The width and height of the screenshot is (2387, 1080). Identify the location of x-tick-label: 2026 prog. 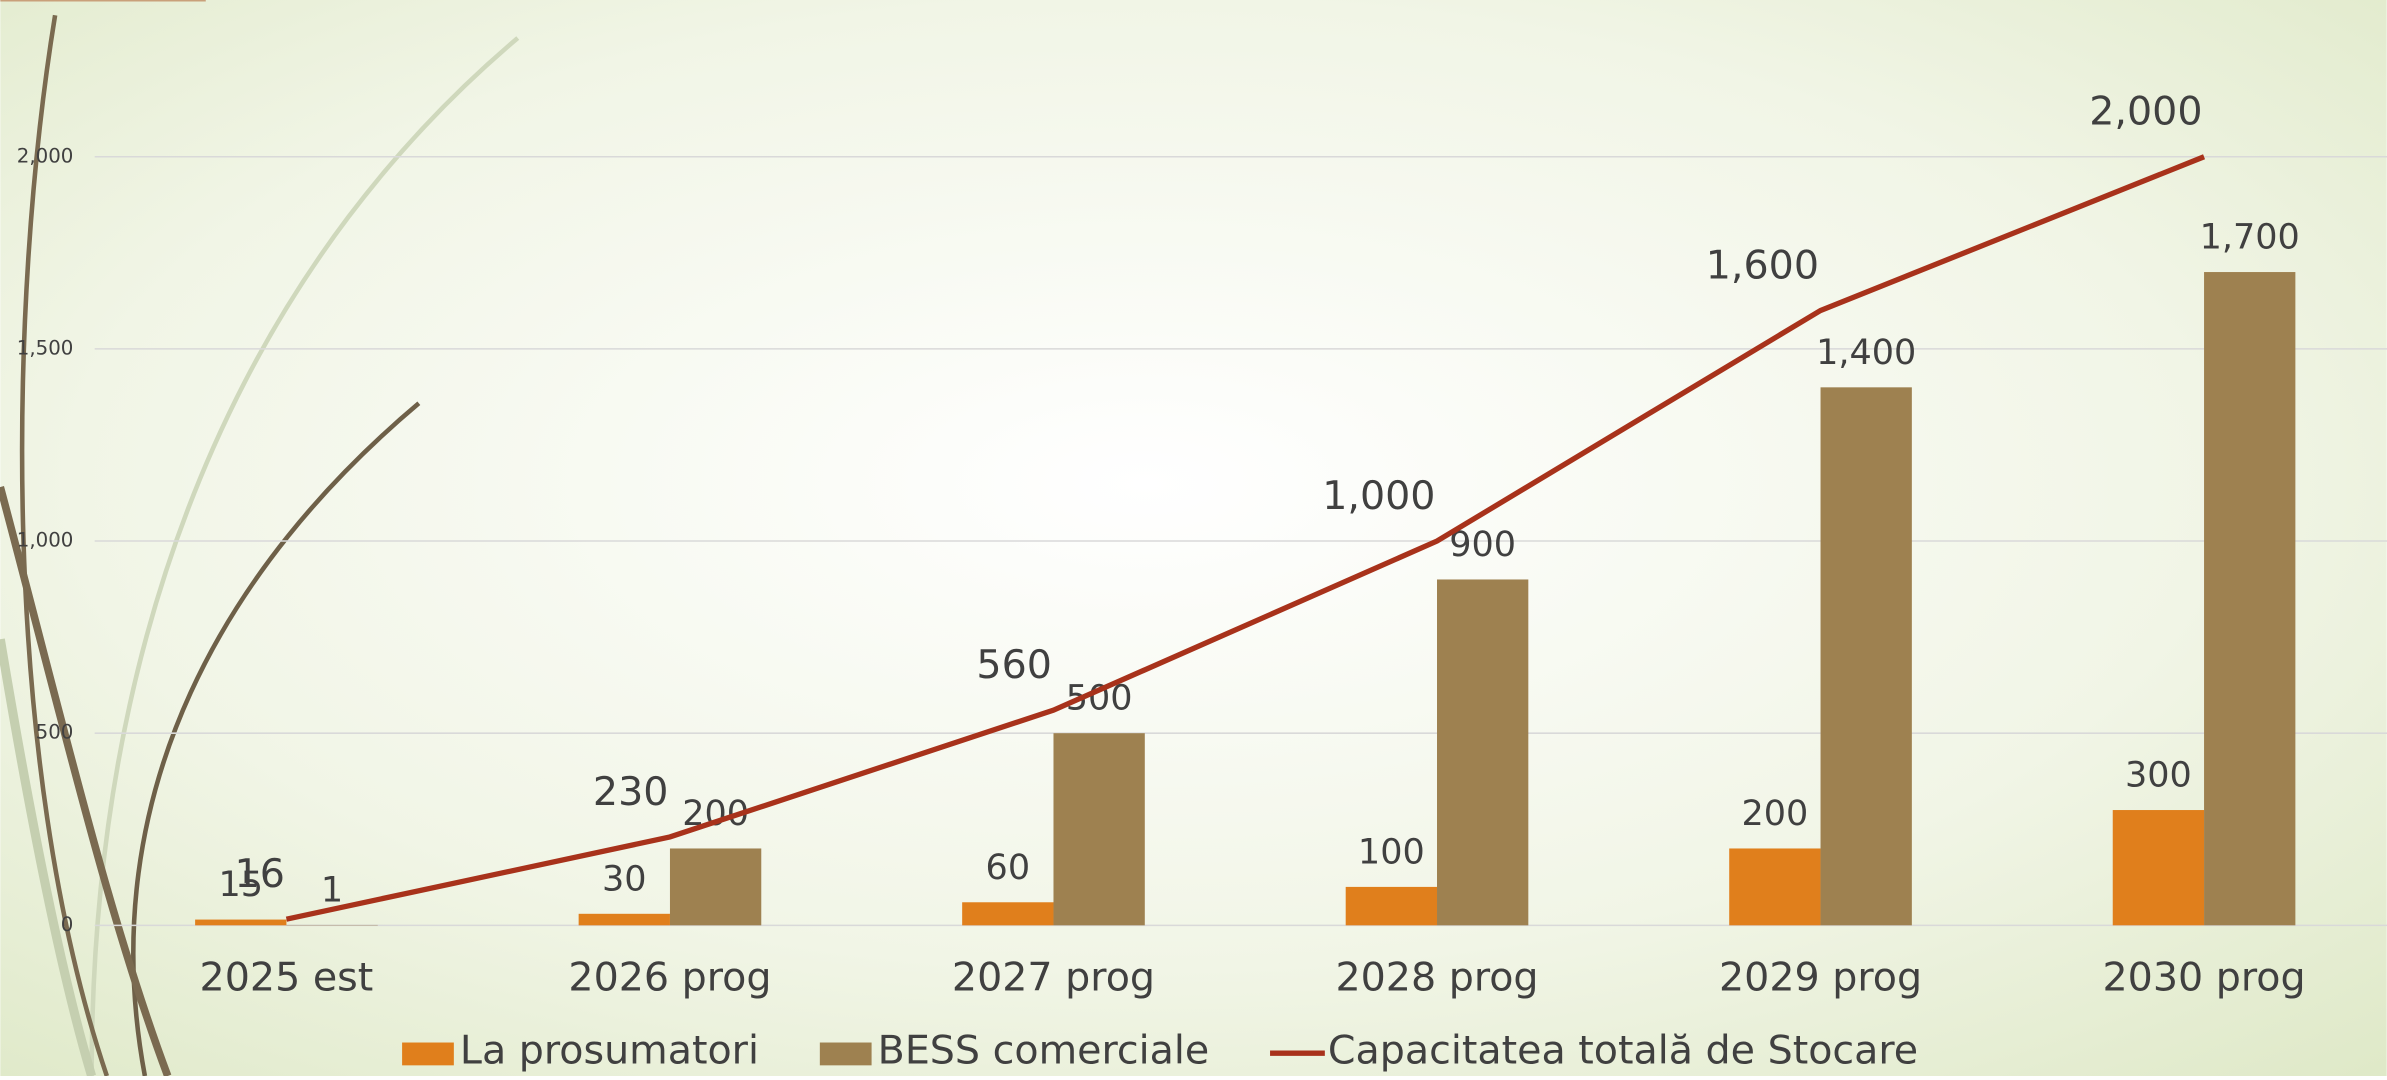
(669, 978).